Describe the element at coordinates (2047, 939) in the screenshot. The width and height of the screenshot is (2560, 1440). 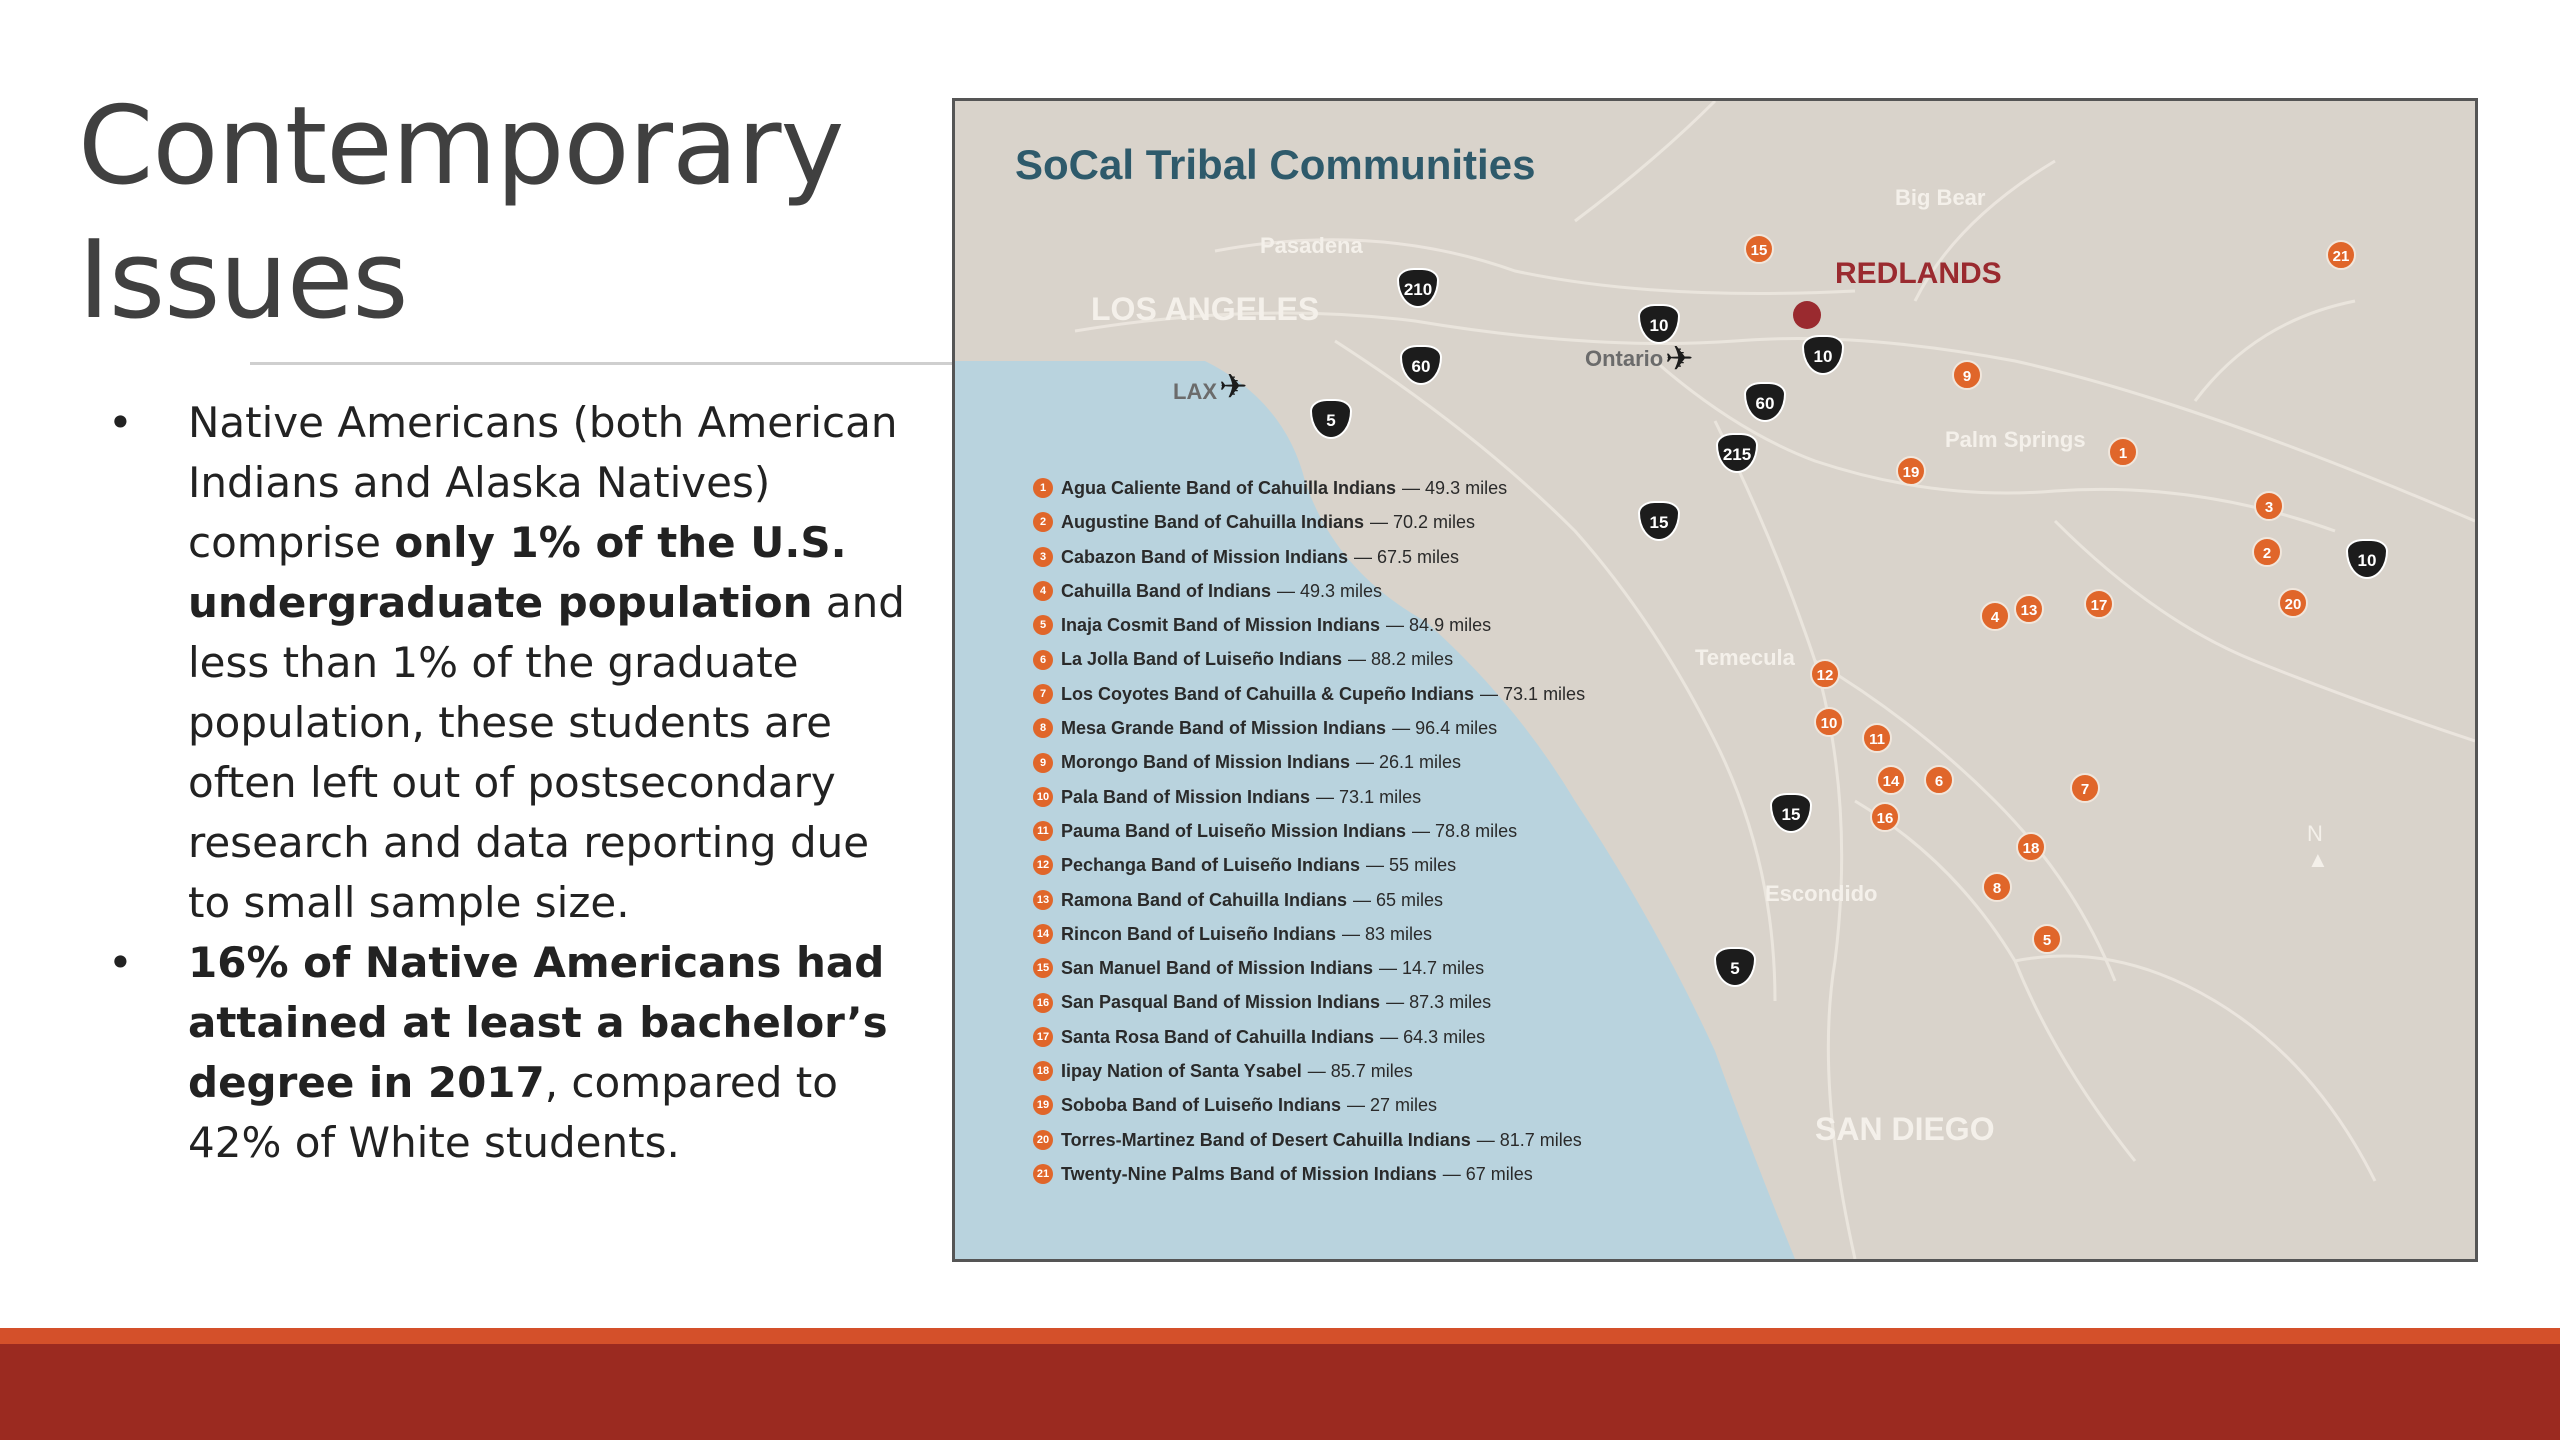
I see `tribe-marker: 5` at that location.